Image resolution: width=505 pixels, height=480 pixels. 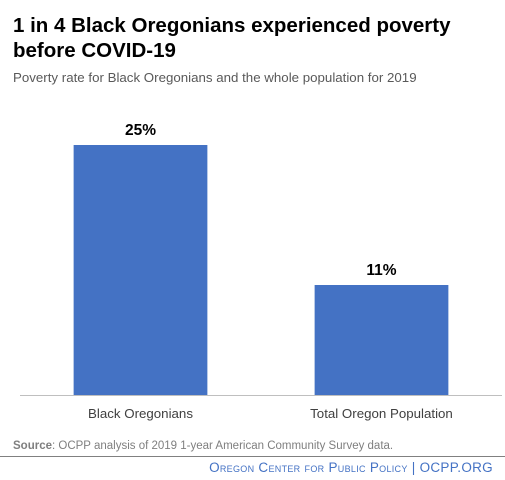 I want to click on footer-divider, so click(x=252, y=456).